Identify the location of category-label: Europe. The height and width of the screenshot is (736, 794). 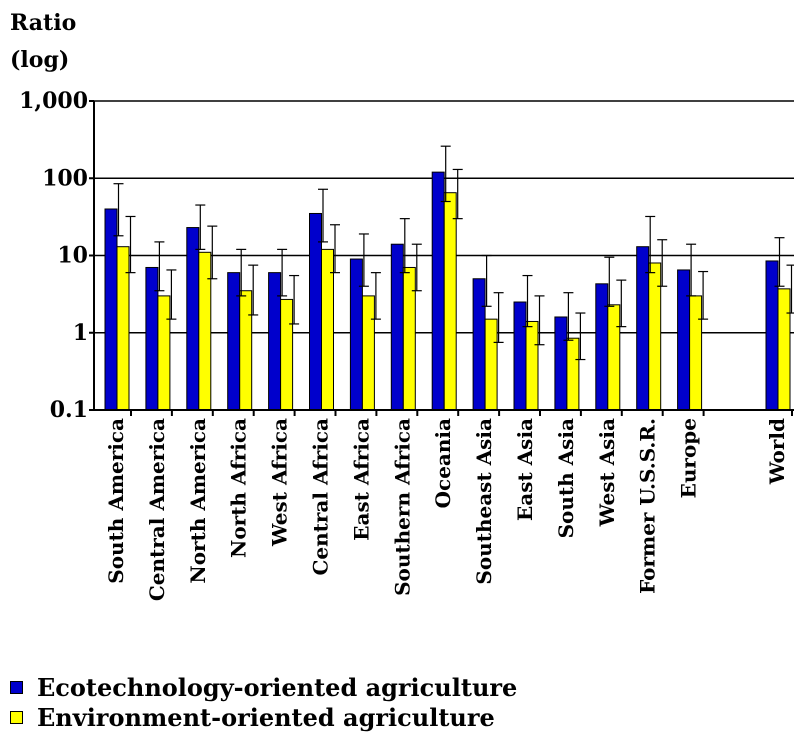
(689, 458).